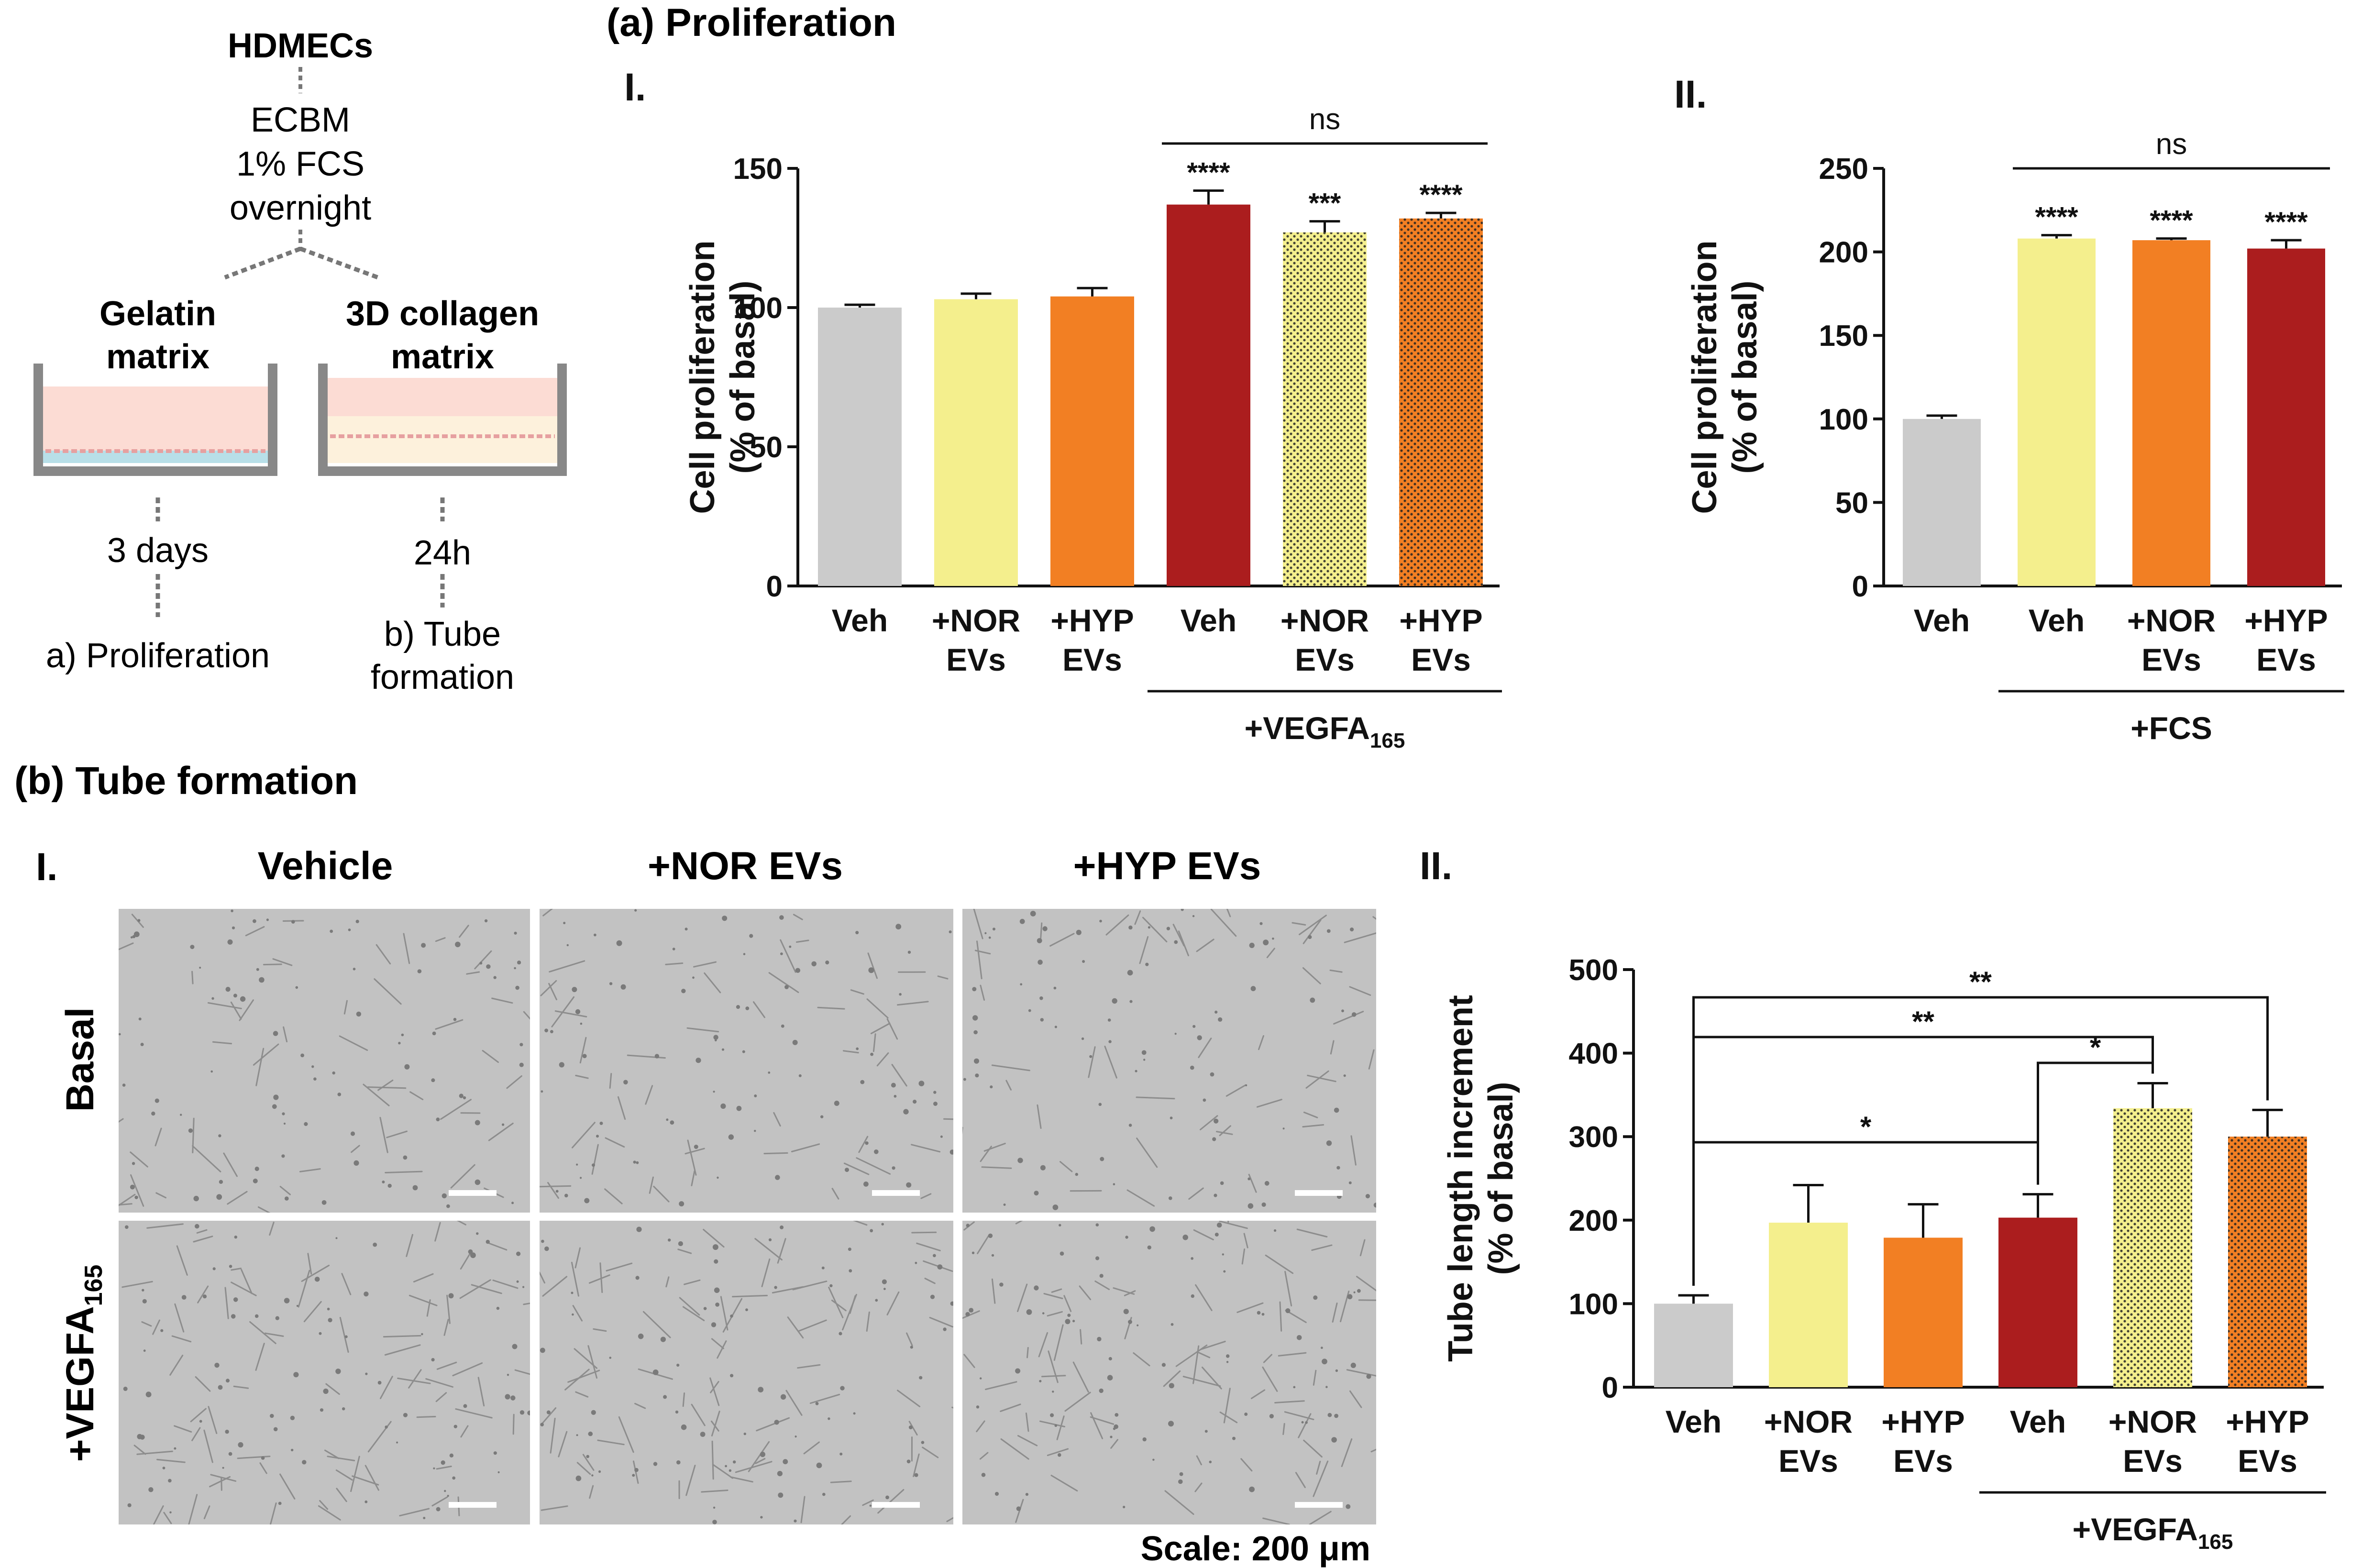 Image resolution: width=2373 pixels, height=1568 pixels. I want to click on schematic-right-time: 24h, so click(442, 553).